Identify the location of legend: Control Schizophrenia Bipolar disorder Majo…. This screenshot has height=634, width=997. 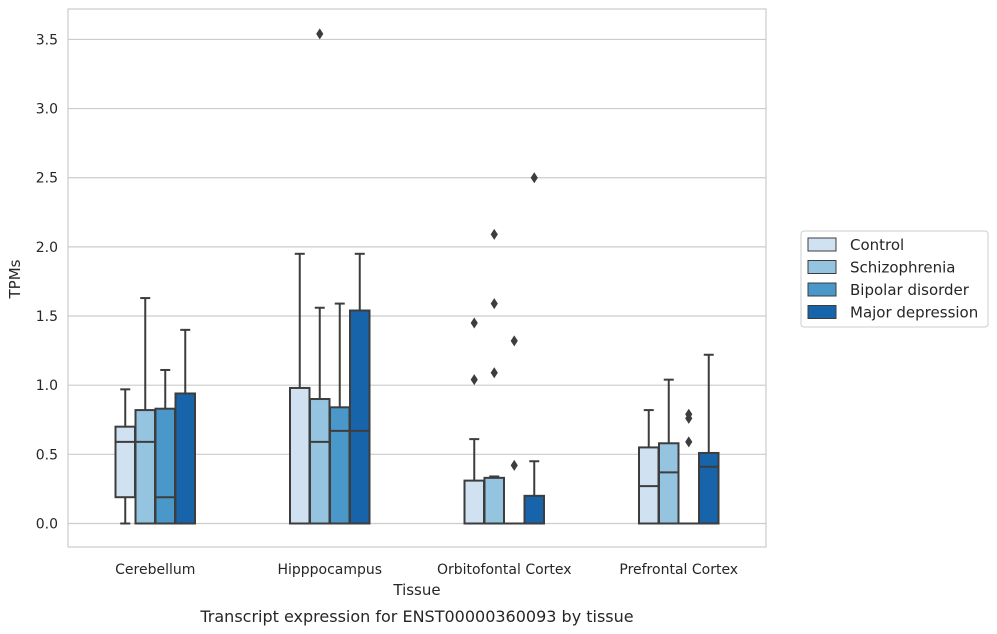
(894, 279).